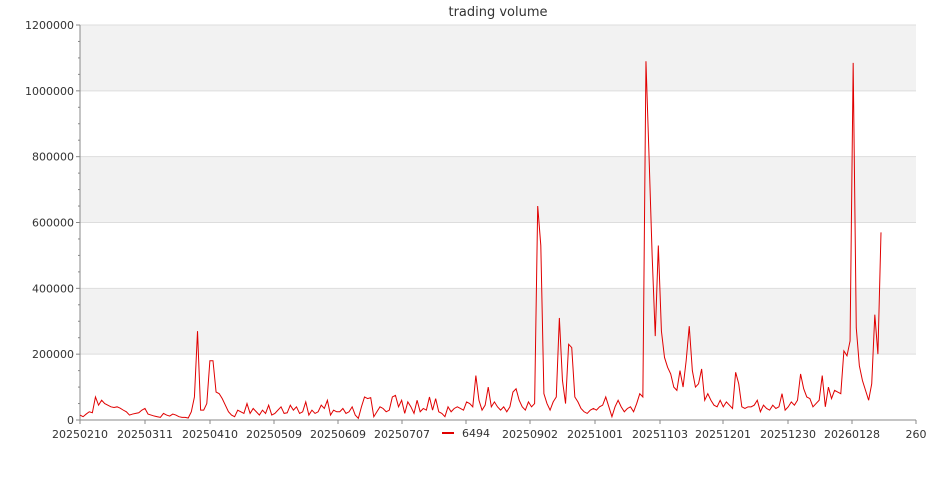  I want to click on x-tick-label: 20250210, so click(80, 434).